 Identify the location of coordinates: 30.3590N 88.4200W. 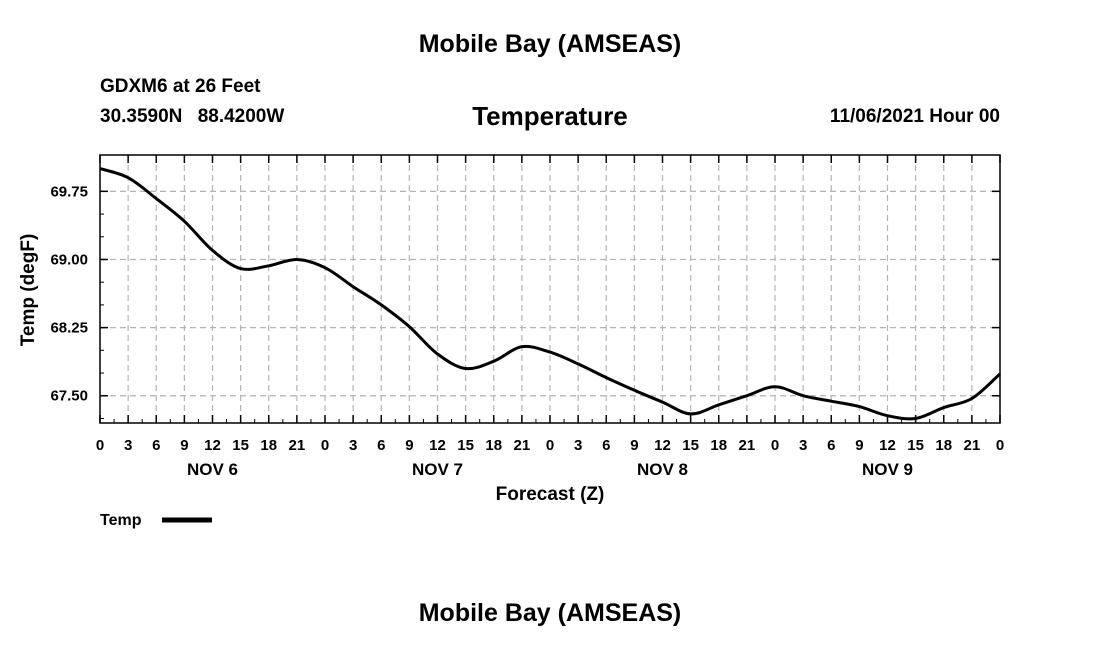
(197, 117).